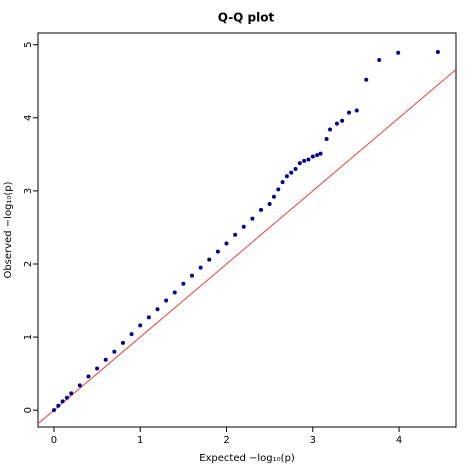 The height and width of the screenshot is (474, 474). What do you see at coordinates (28, 410) in the screenshot?
I see `y-tick-label: 0` at bounding box center [28, 410].